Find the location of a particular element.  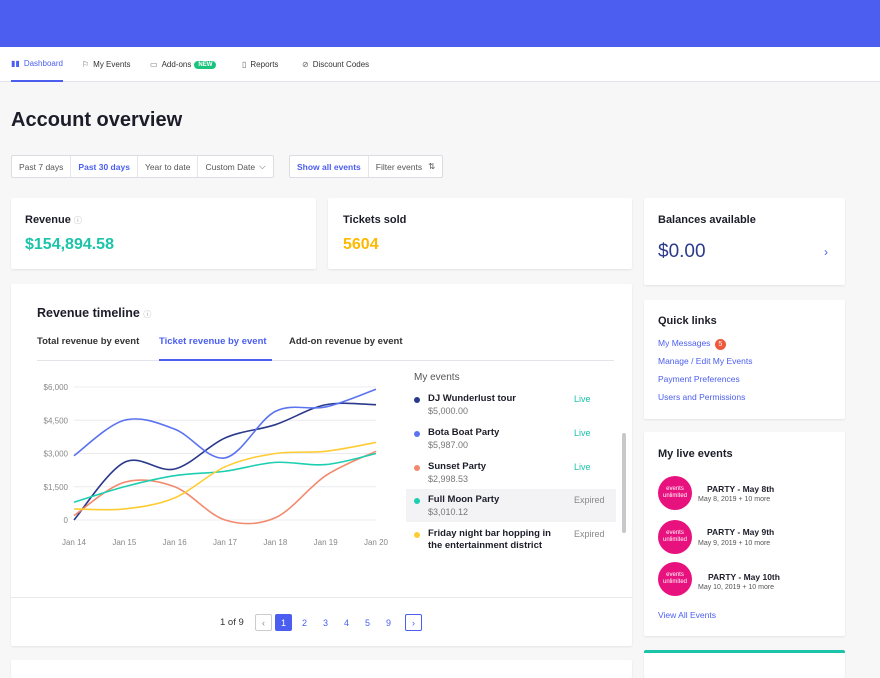

my-events-heading: My events is located at coordinates (437, 377).